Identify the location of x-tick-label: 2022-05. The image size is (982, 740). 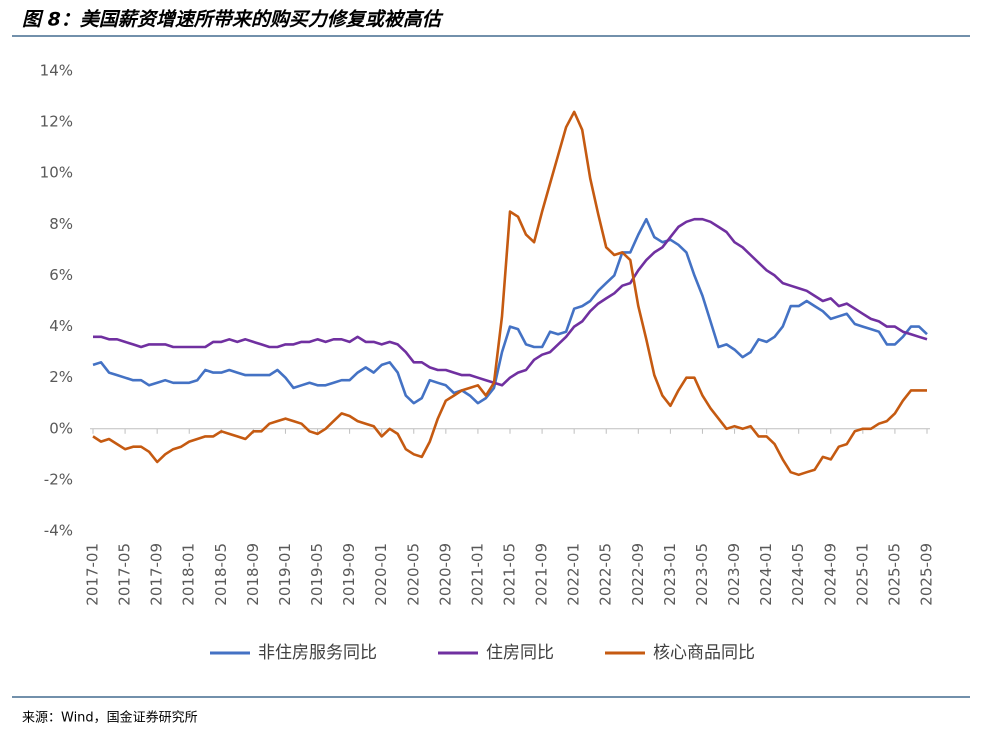
(606, 574).